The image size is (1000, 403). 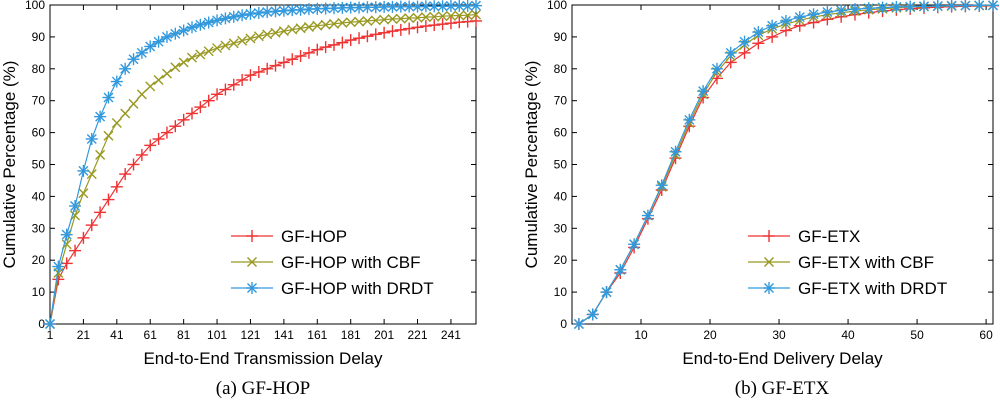 What do you see at coordinates (351, 335) in the screenshot?
I see `x-tick-label: 181` at bounding box center [351, 335].